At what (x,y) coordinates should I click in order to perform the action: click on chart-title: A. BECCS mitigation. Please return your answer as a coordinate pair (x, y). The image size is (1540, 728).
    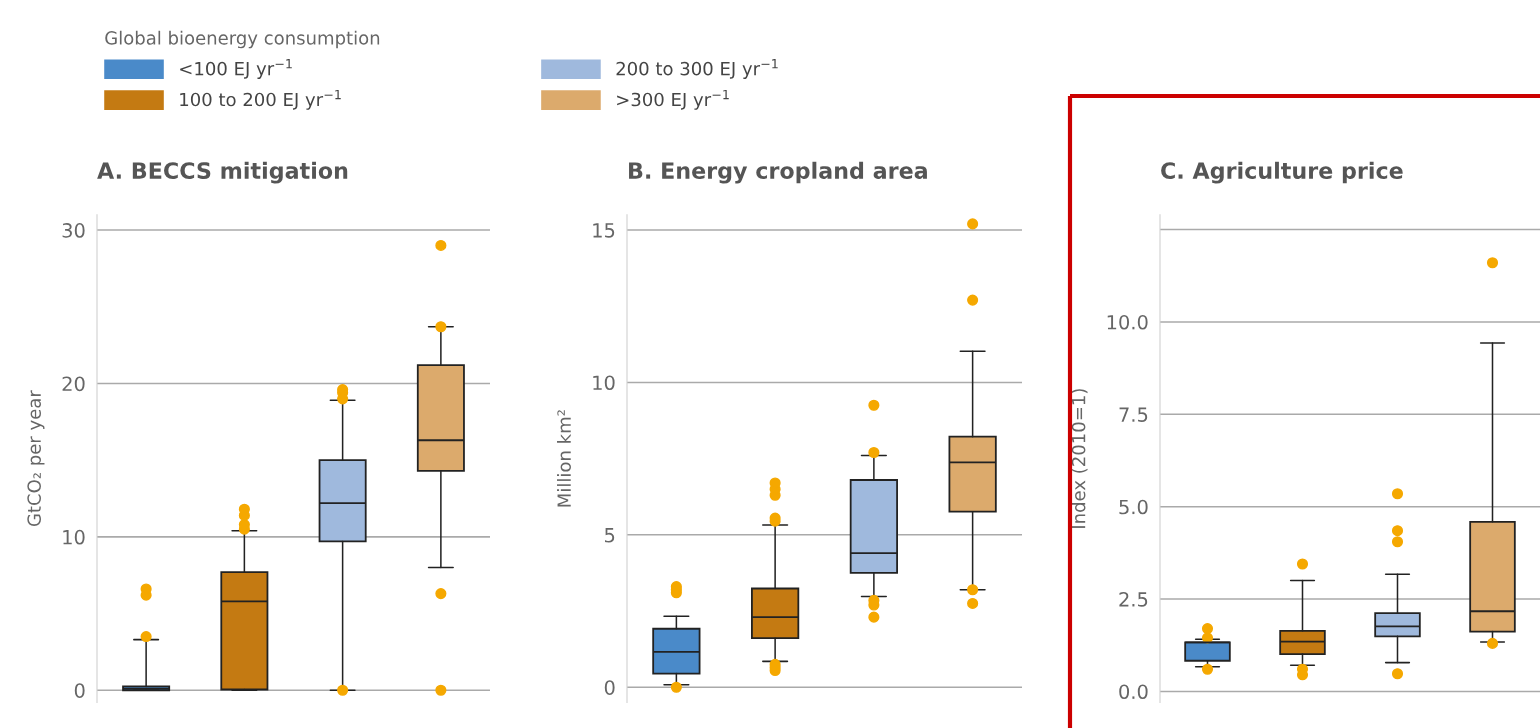
    Looking at the image, I should click on (222, 172).